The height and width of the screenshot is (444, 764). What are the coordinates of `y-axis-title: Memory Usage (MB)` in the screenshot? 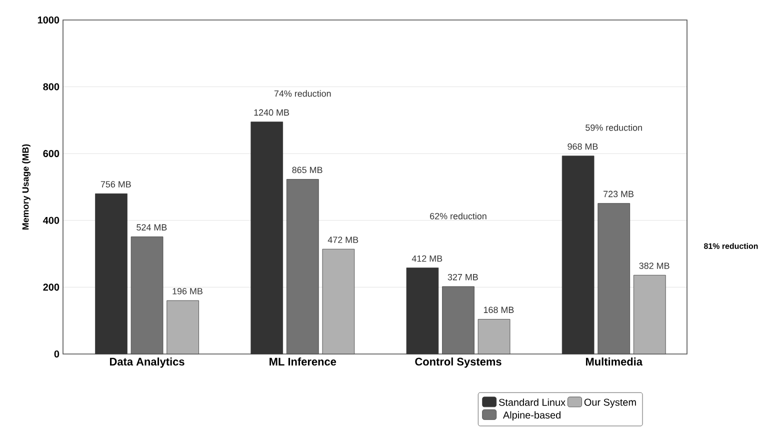 It's located at (26, 187).